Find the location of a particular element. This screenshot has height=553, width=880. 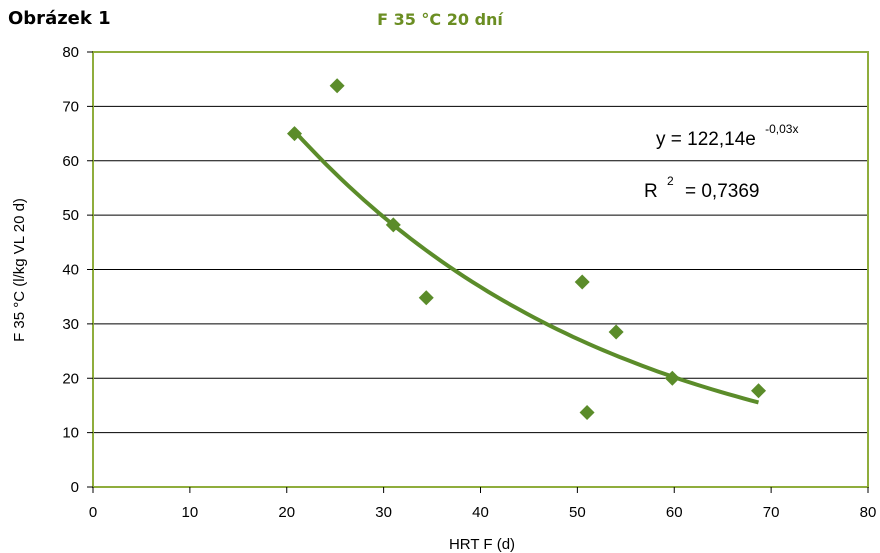

x-tick-label: 40 is located at coordinates (480, 512).